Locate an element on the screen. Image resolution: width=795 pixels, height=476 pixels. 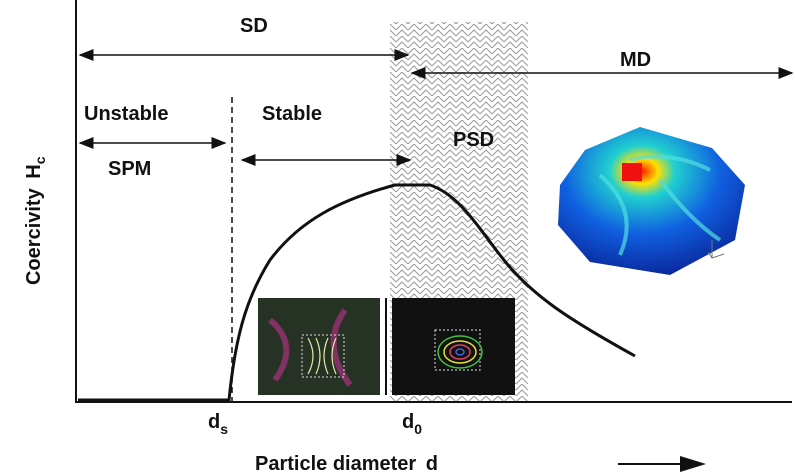
x-axis-label: Particle diameter d is located at coordinates (346, 464).